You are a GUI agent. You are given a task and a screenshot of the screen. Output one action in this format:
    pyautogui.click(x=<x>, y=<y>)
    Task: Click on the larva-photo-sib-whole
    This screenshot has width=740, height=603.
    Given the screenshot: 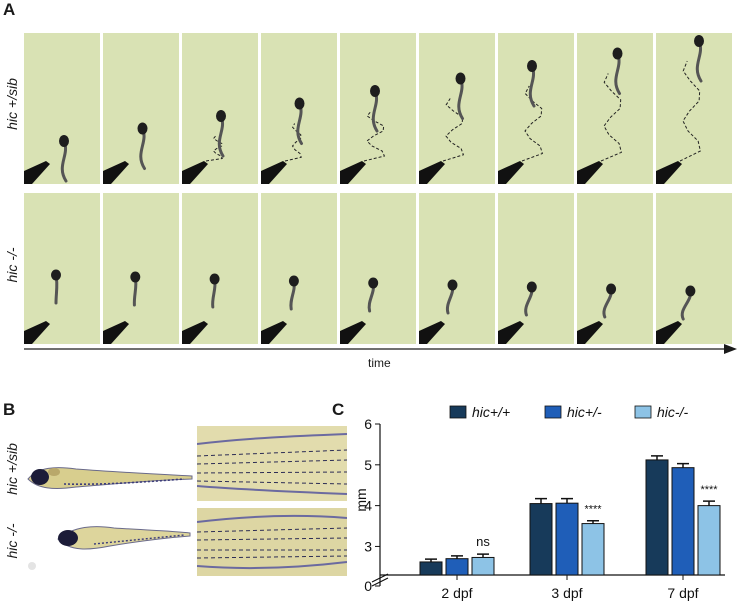 What is the action you would take?
    pyautogui.click(x=110, y=468)
    